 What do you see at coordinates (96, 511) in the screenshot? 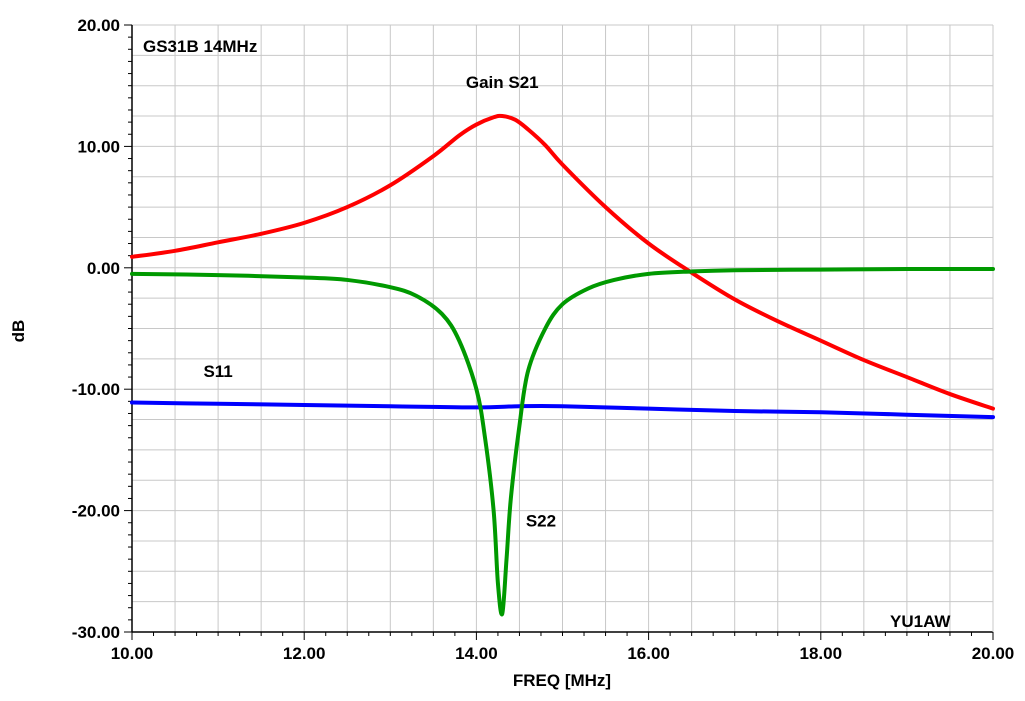
I see `y-tick-label: -20.00` at bounding box center [96, 511].